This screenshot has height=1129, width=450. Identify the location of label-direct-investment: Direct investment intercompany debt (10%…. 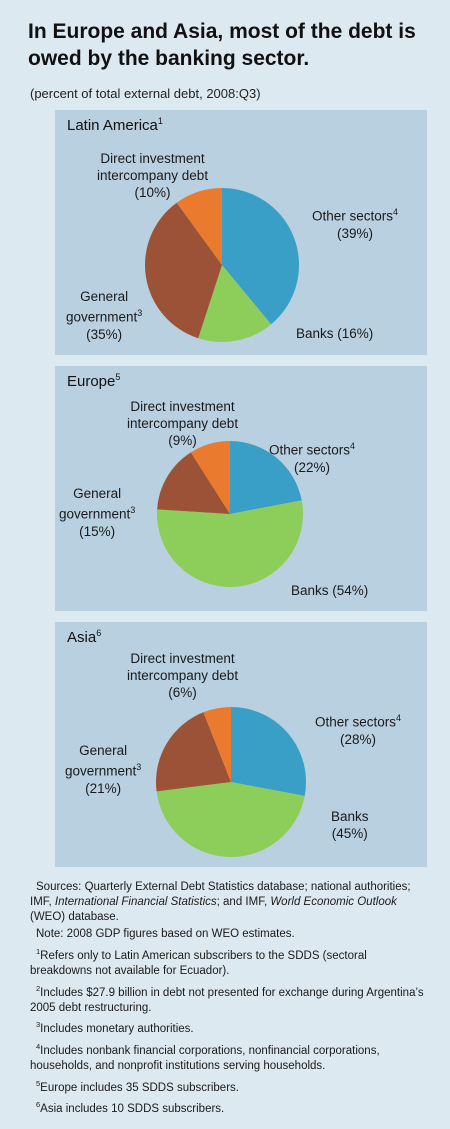
(153, 175).